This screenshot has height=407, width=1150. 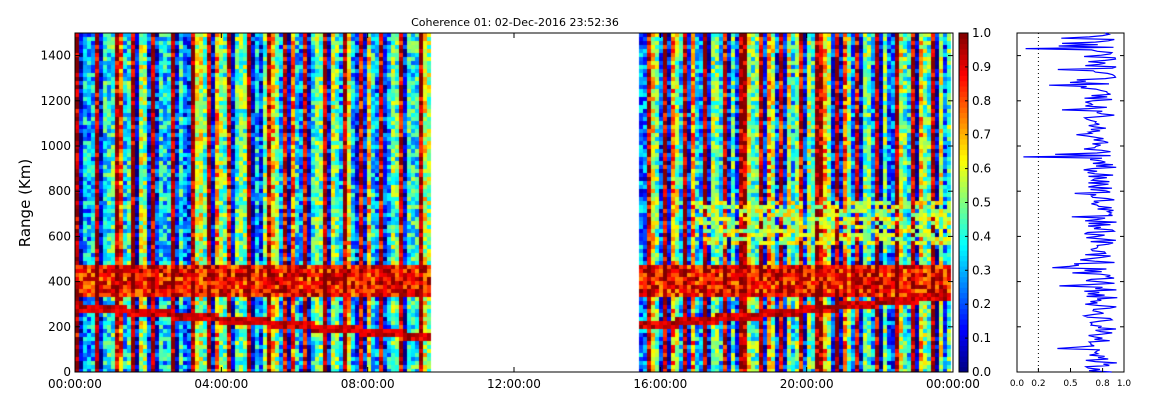 I want to click on profile-ticks: 0.0 0.2 0.5 0.8 1.0, so click(x=1071, y=222).